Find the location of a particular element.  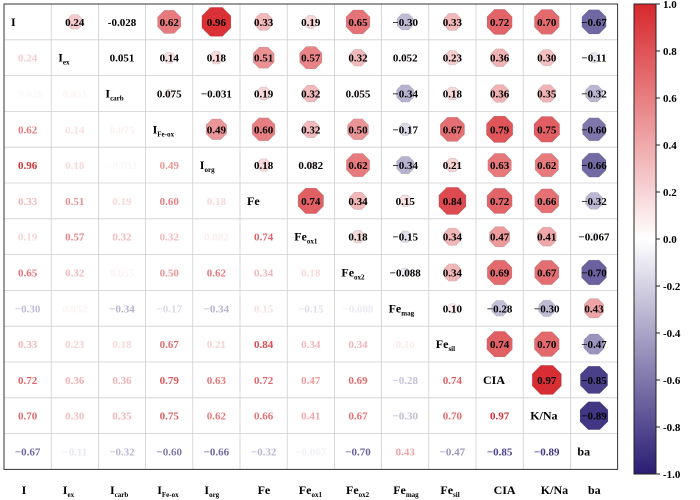

correlation-value: 0.65 is located at coordinates (358, 23).